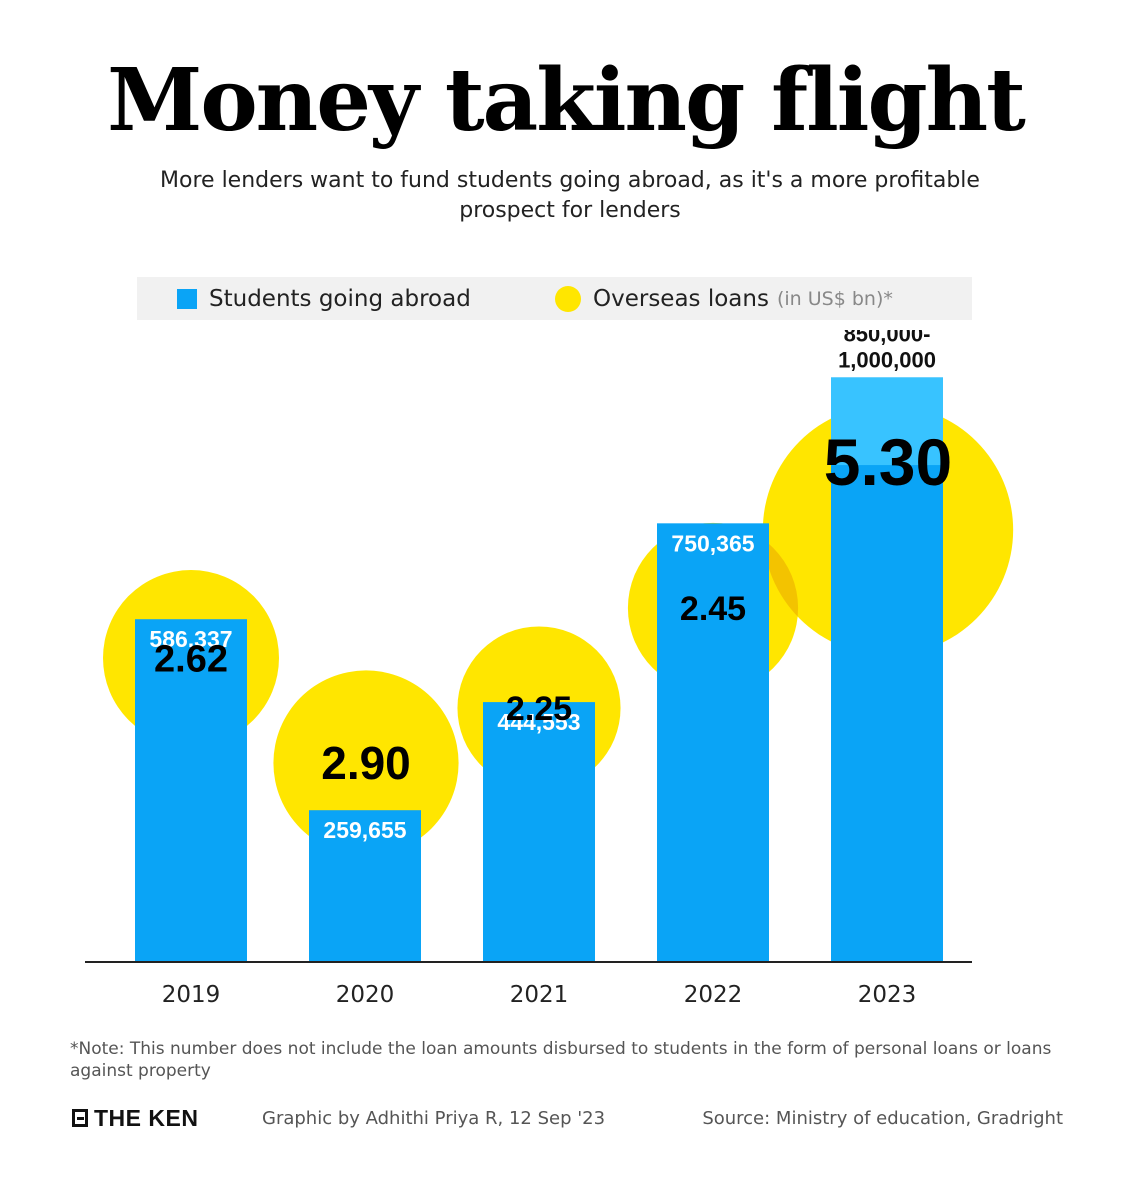  Describe the element at coordinates (887, 359) in the screenshot. I see `bar-value-label-2023-line2: 1,000,000` at that location.